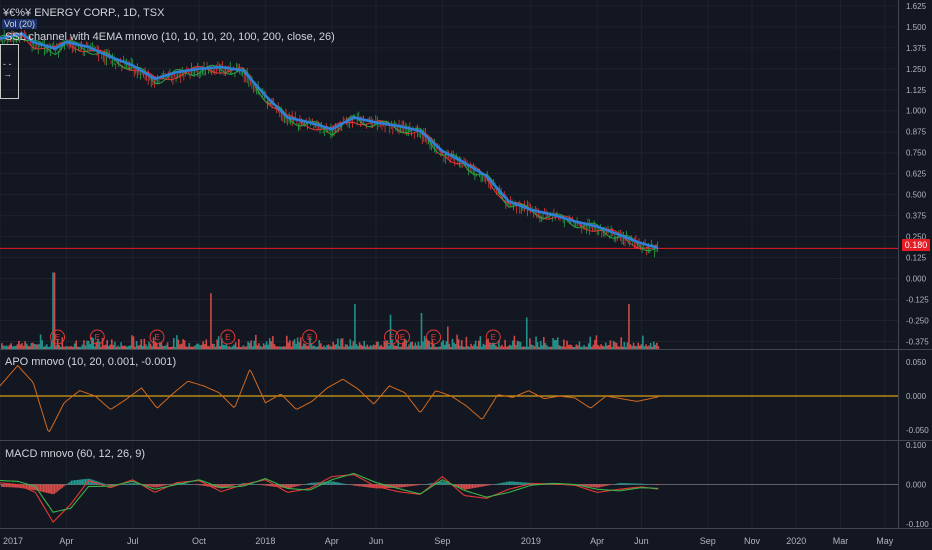 The height and width of the screenshot is (550, 932). Describe the element at coordinates (916, 90) in the screenshot. I see `y-tick-label: 1.125` at that location.